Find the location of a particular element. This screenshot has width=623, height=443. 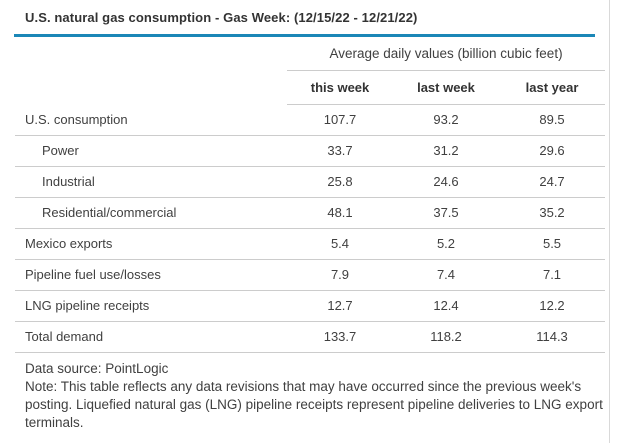

table-row: Total demand 133.7 118.2 114.3 is located at coordinates (310, 336).